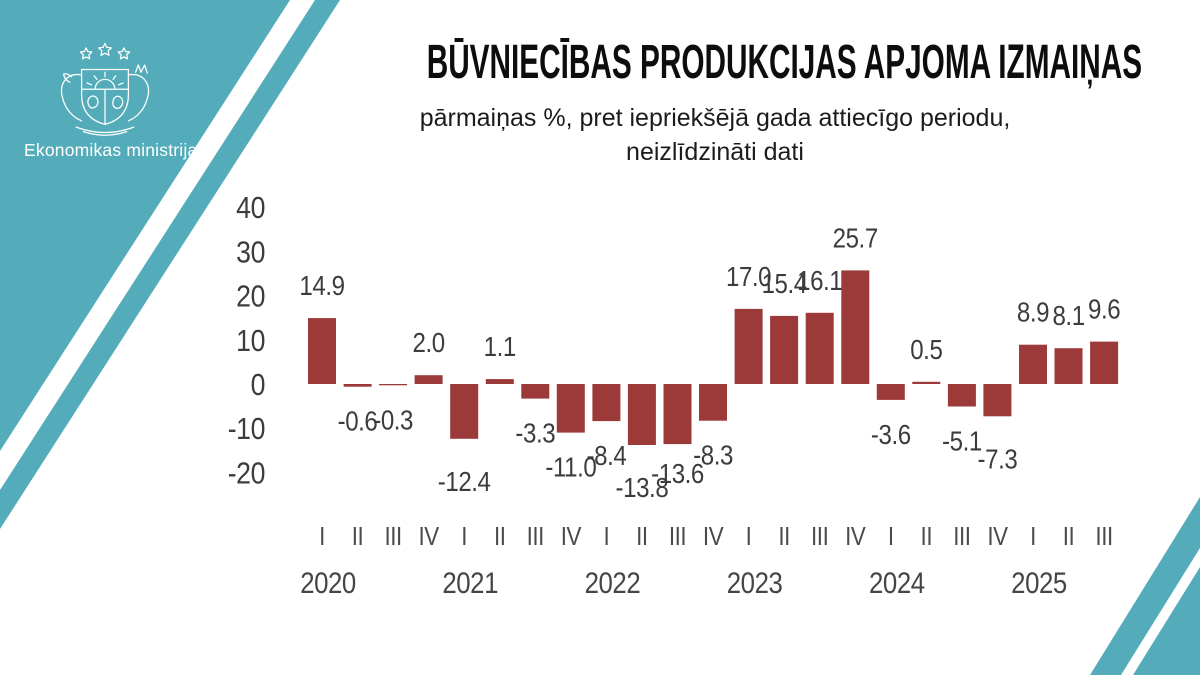 This screenshot has width=1200, height=675. What do you see at coordinates (118, 102) in the screenshot?
I see `griffin-figure` at bounding box center [118, 102].